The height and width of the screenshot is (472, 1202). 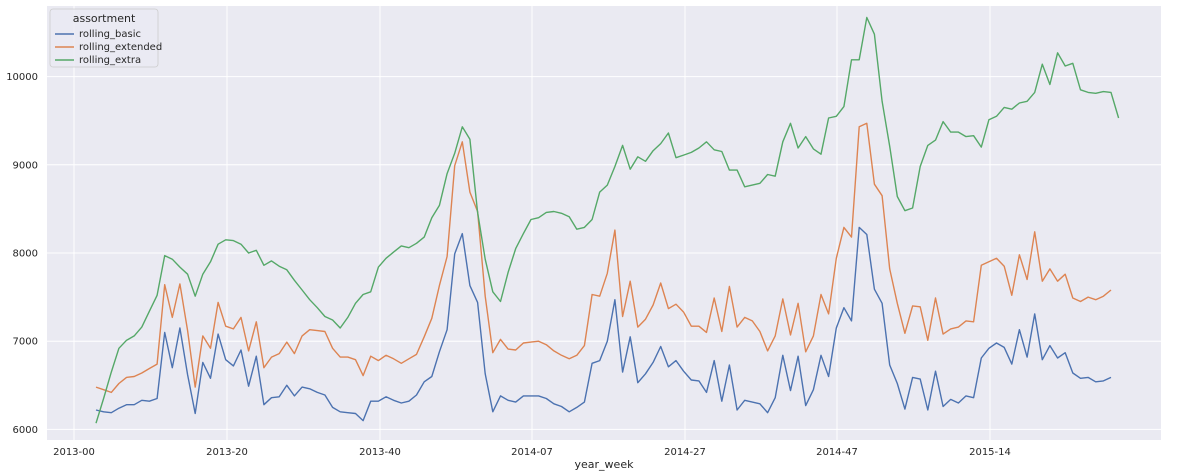 I want to click on x-tick-label: 2014-47, so click(x=837, y=452).